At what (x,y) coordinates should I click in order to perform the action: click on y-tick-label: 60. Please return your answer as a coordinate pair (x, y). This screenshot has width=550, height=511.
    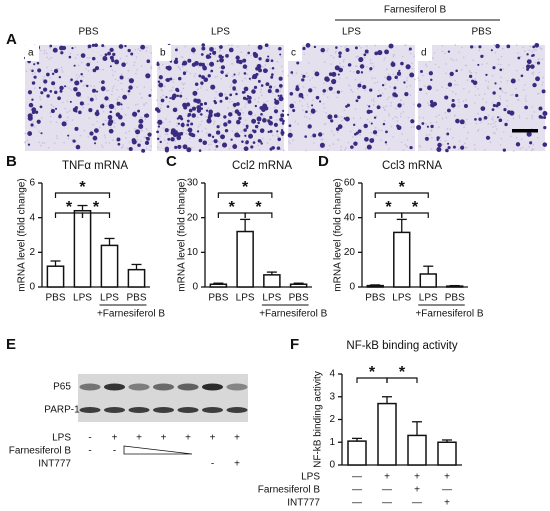
    Looking at the image, I should click on (350, 183).